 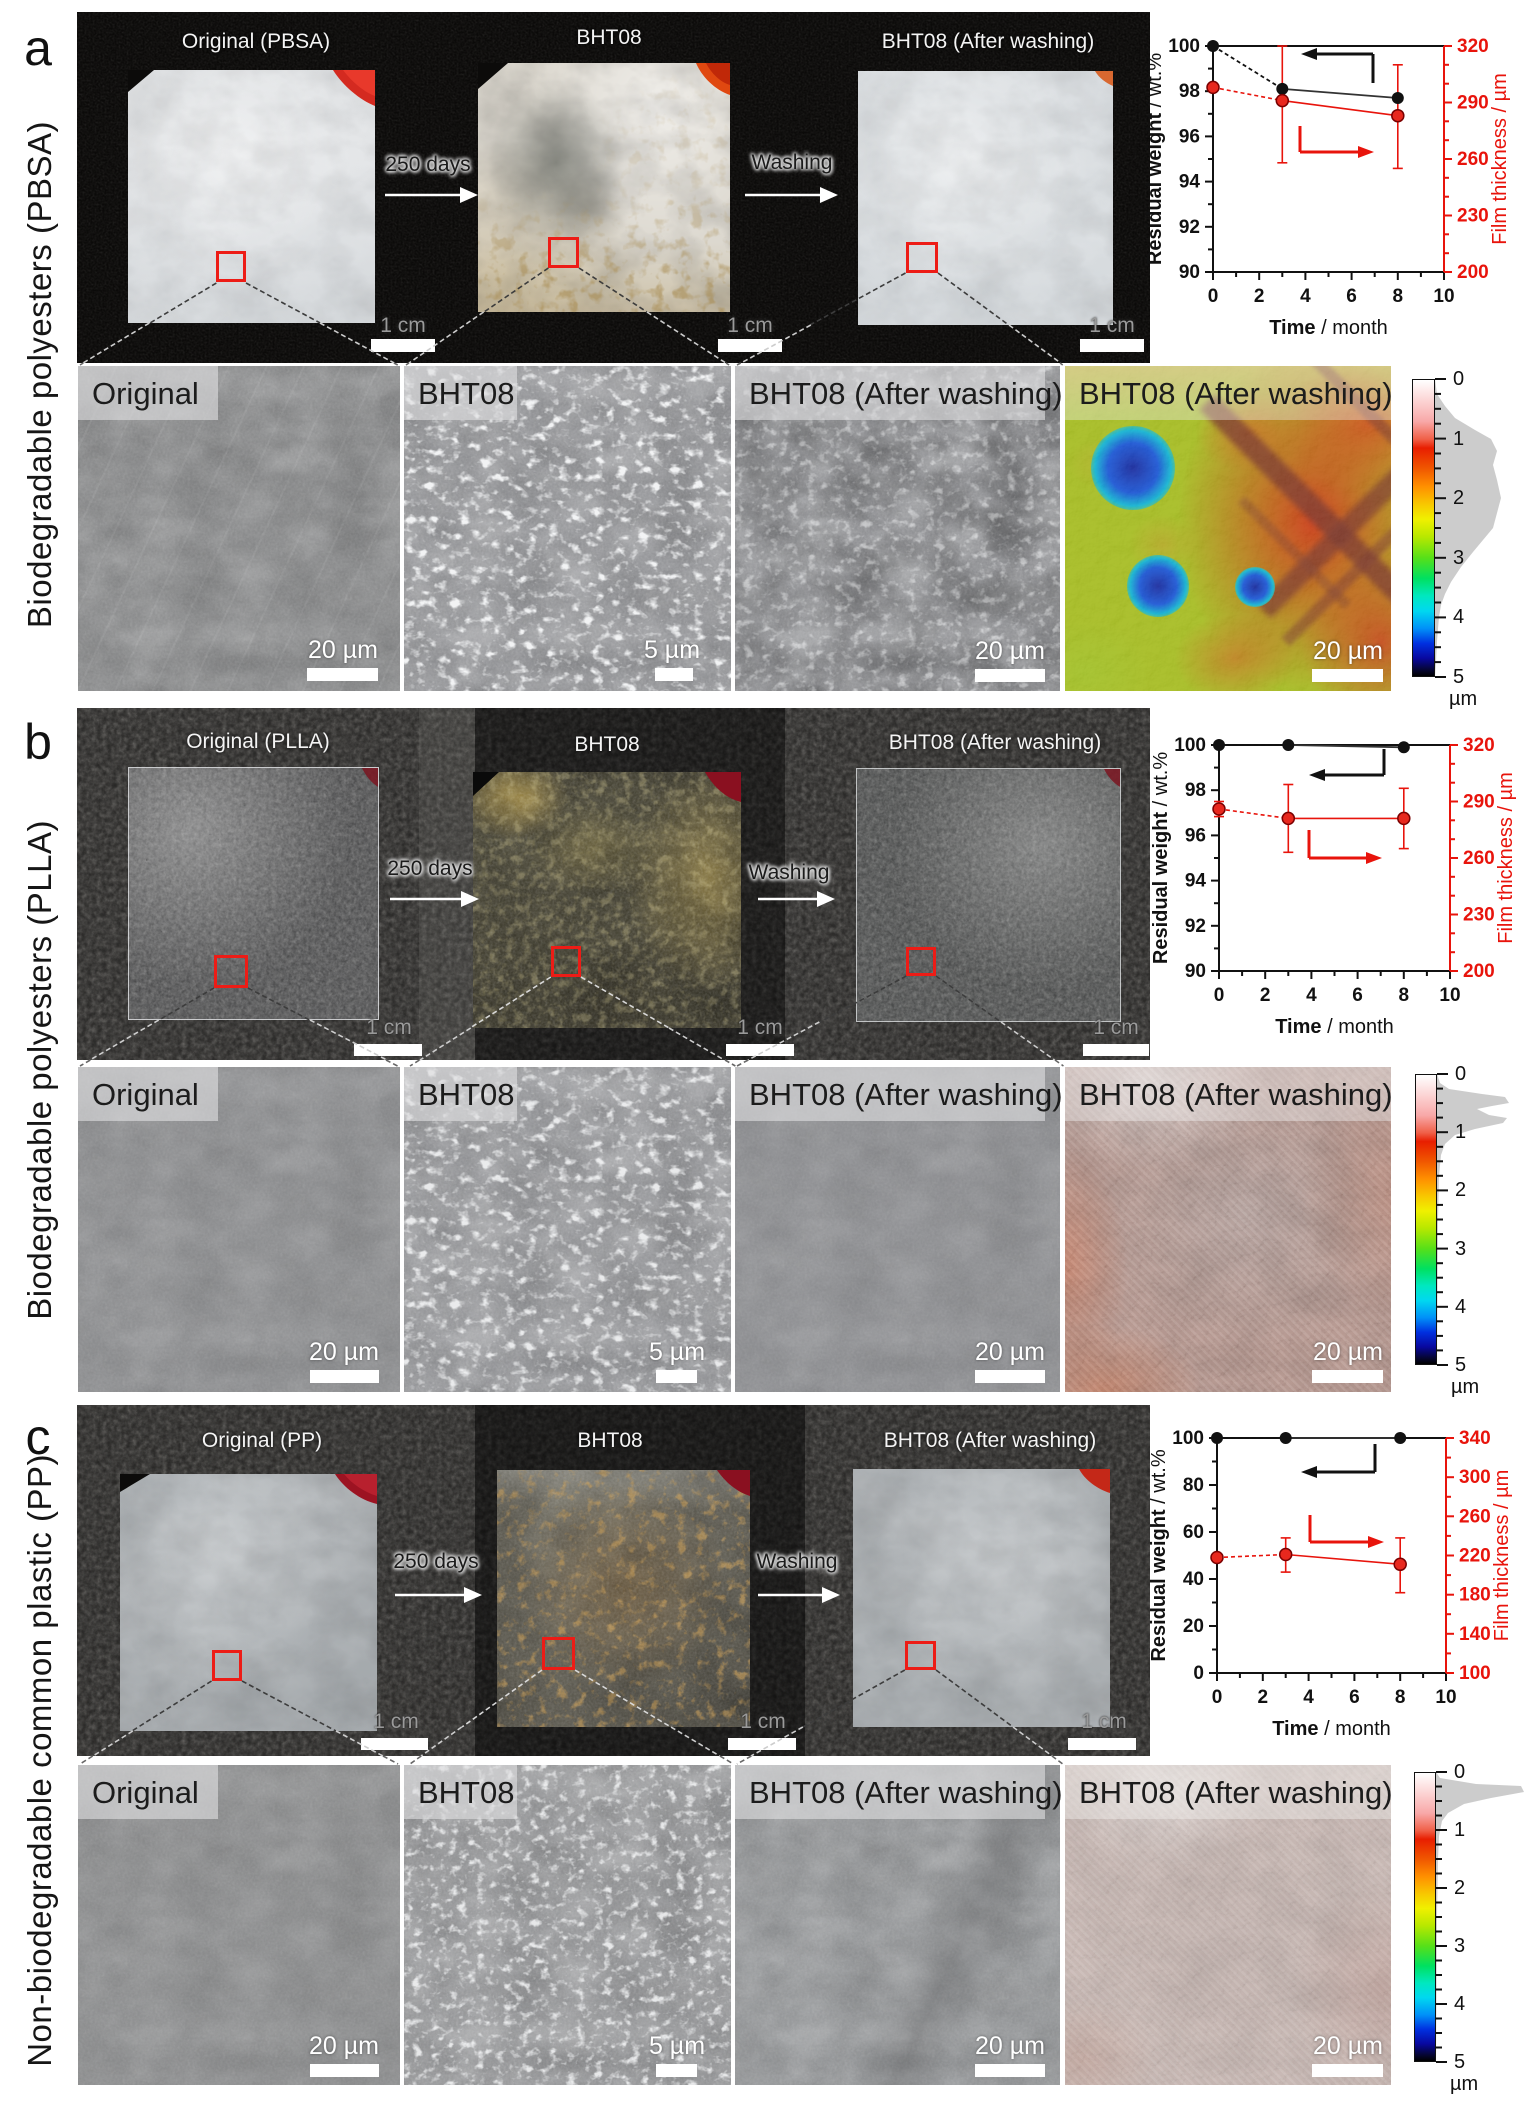 What do you see at coordinates (1475, 1595) in the screenshot?
I see `svg-text: 180` at bounding box center [1475, 1595].